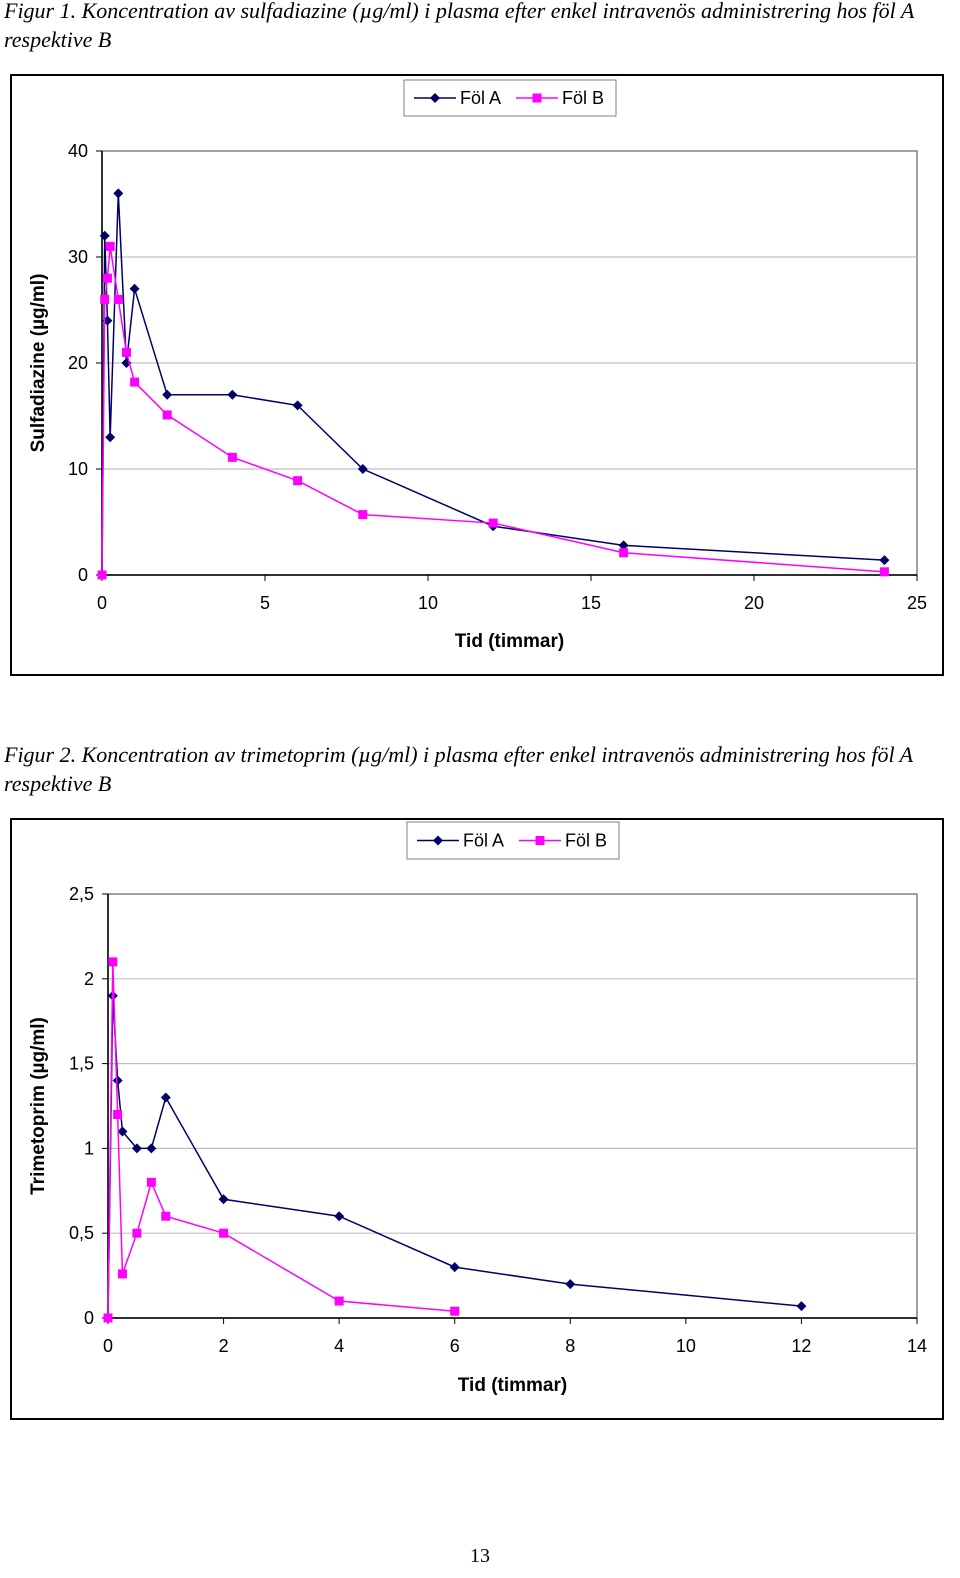  Describe the element at coordinates (78, 363) in the screenshot. I see `y-tick-label: 20` at that location.